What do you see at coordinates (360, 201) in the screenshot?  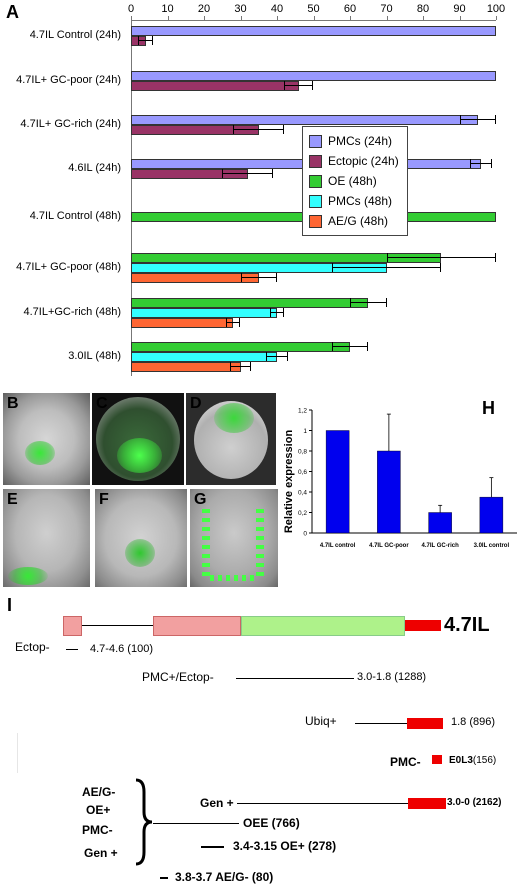 I see `legend-label: PMCs (48h)` at bounding box center [360, 201].